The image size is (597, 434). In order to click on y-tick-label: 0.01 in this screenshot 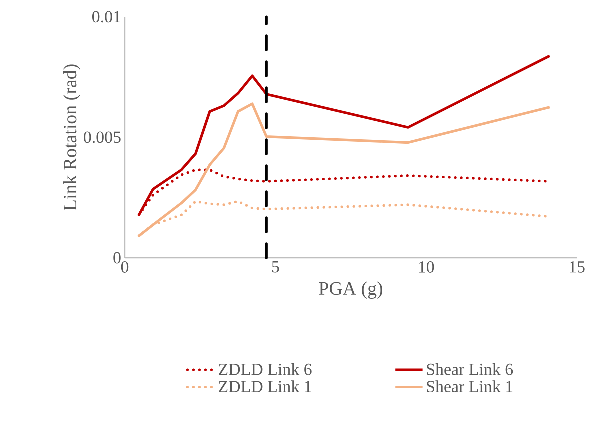, I will do `click(106, 17)`.